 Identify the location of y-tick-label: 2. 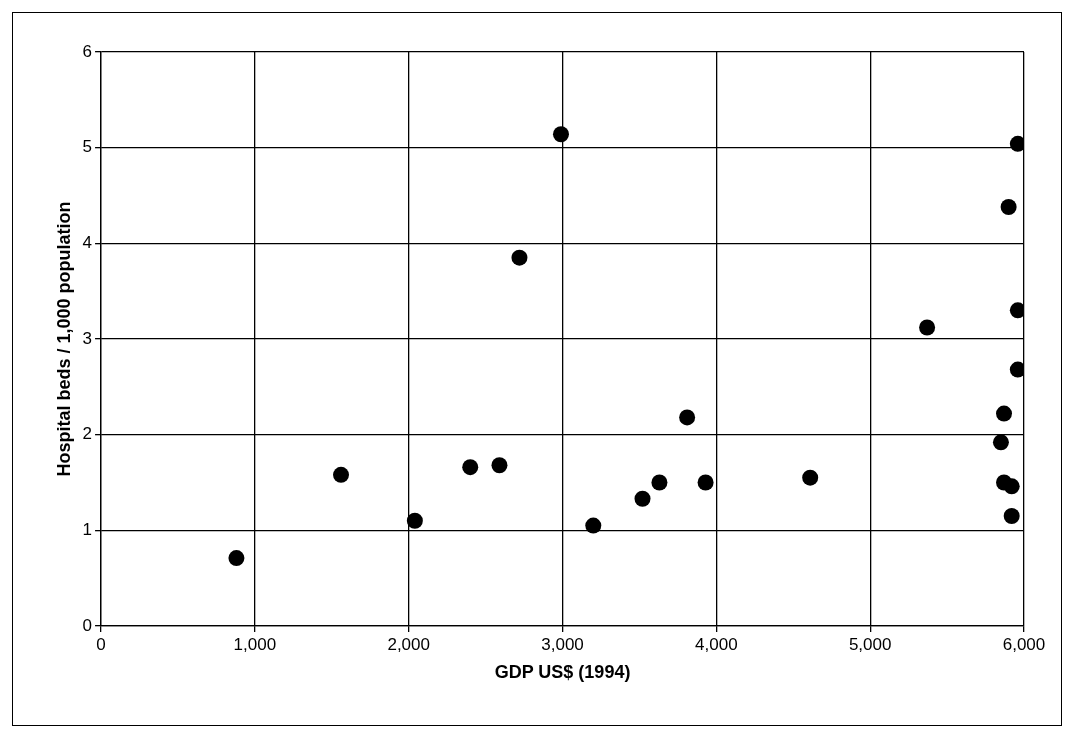
(87, 434).